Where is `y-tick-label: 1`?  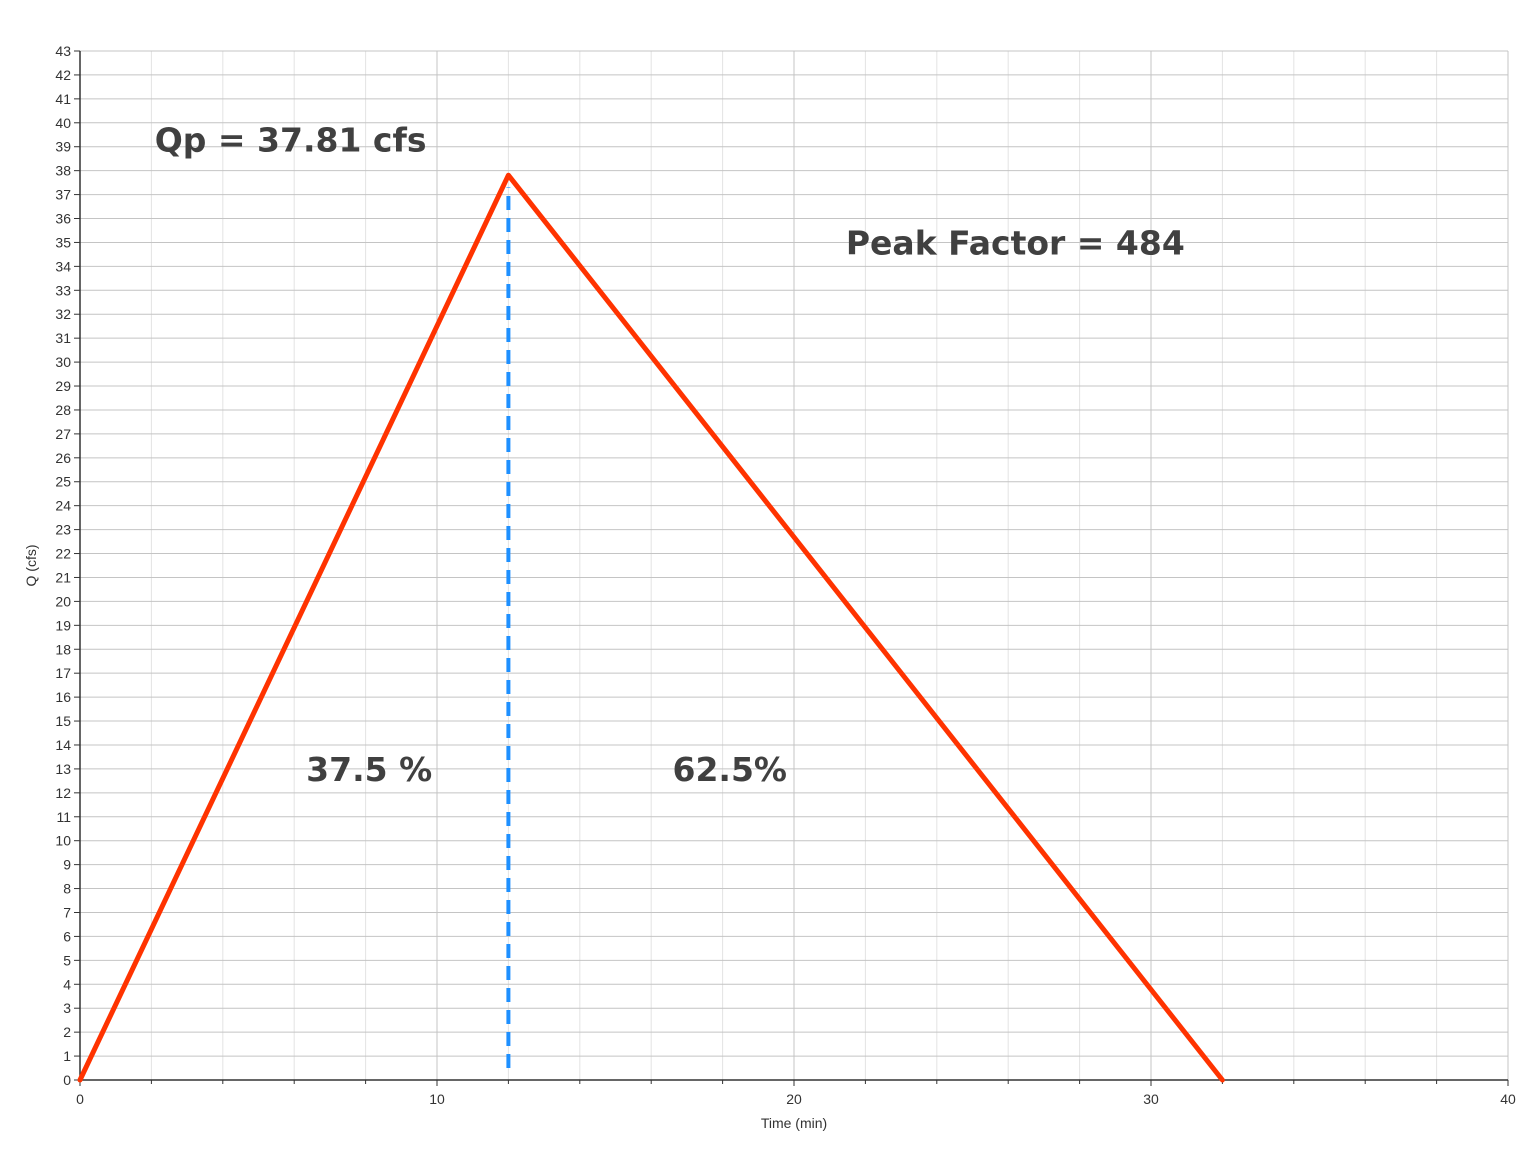 y-tick-label: 1 is located at coordinates (67, 1056).